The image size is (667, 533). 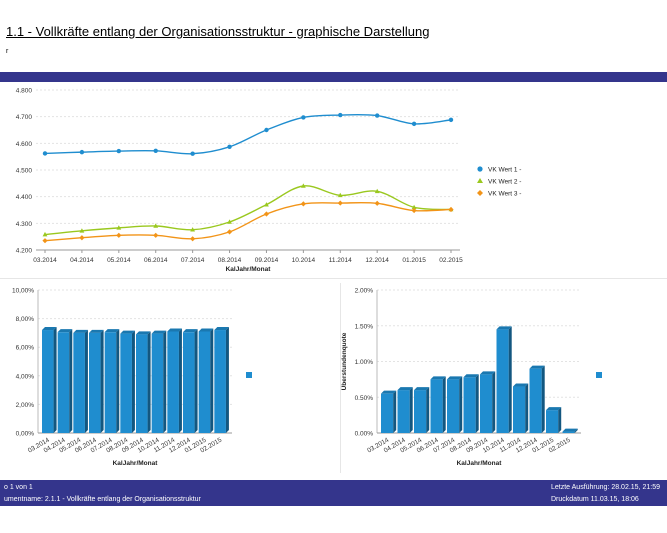 I want to click on x-tick-label: 11.2014, so click(x=340, y=260).